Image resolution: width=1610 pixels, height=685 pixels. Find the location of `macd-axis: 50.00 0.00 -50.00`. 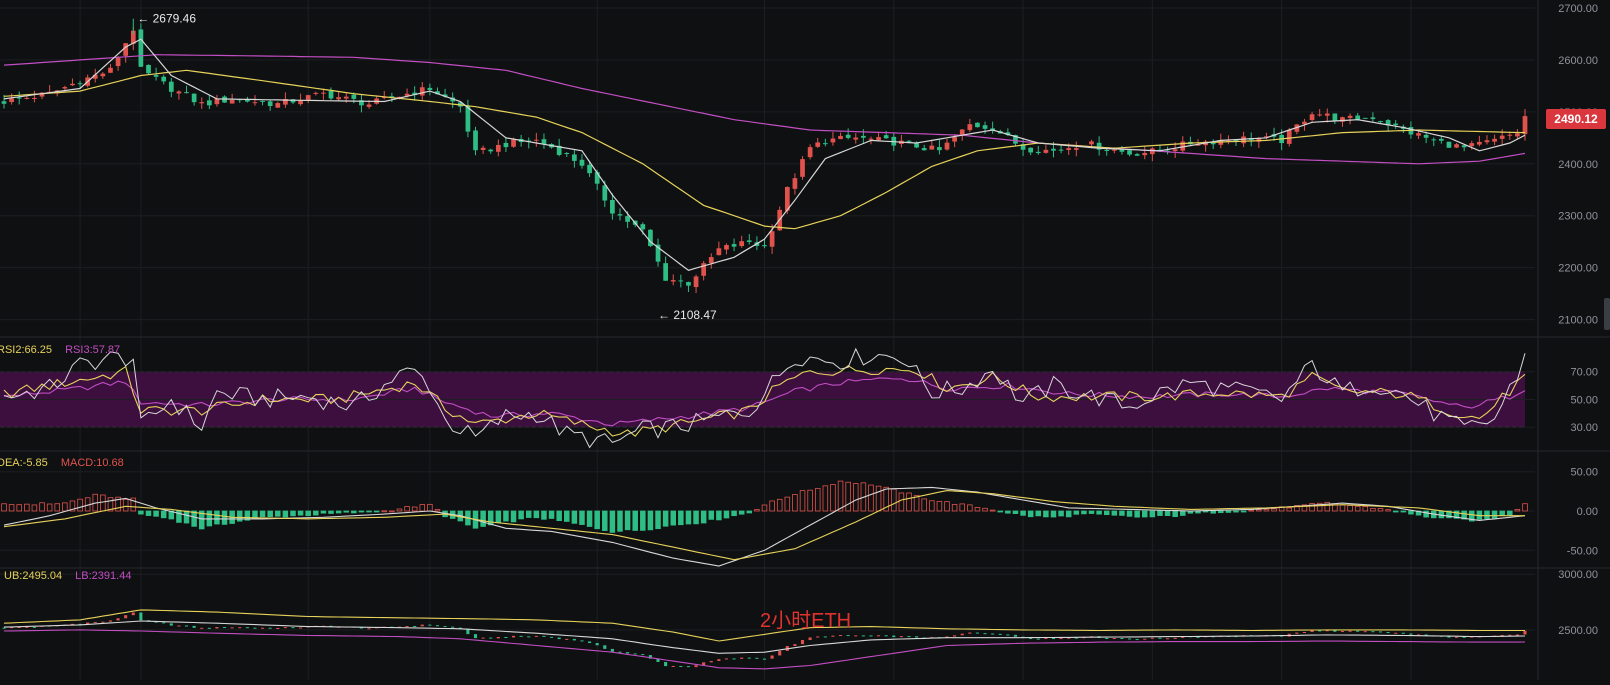

macd-axis: 50.00 0.00 -50.00 is located at coordinates (799, 512).